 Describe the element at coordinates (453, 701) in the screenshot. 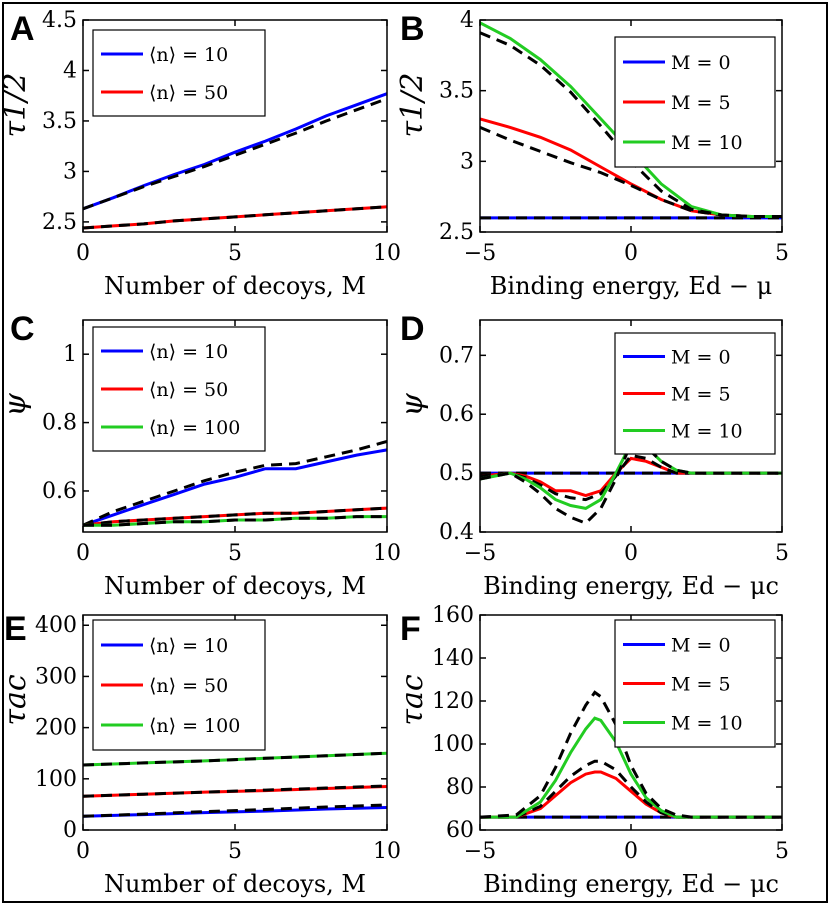

I see `y-tick-label: 120` at that location.